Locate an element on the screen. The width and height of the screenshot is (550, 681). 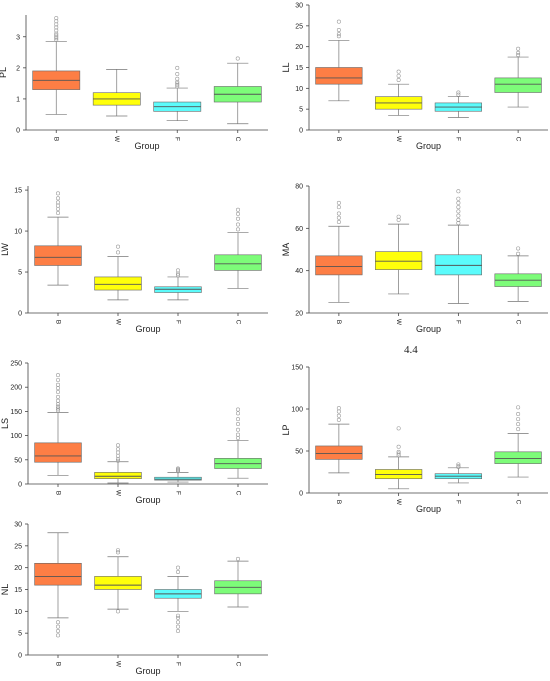
chart-ll: 0 5 10 15 20 25 30 LL Group B W F C is located at coordinates (414, 77).